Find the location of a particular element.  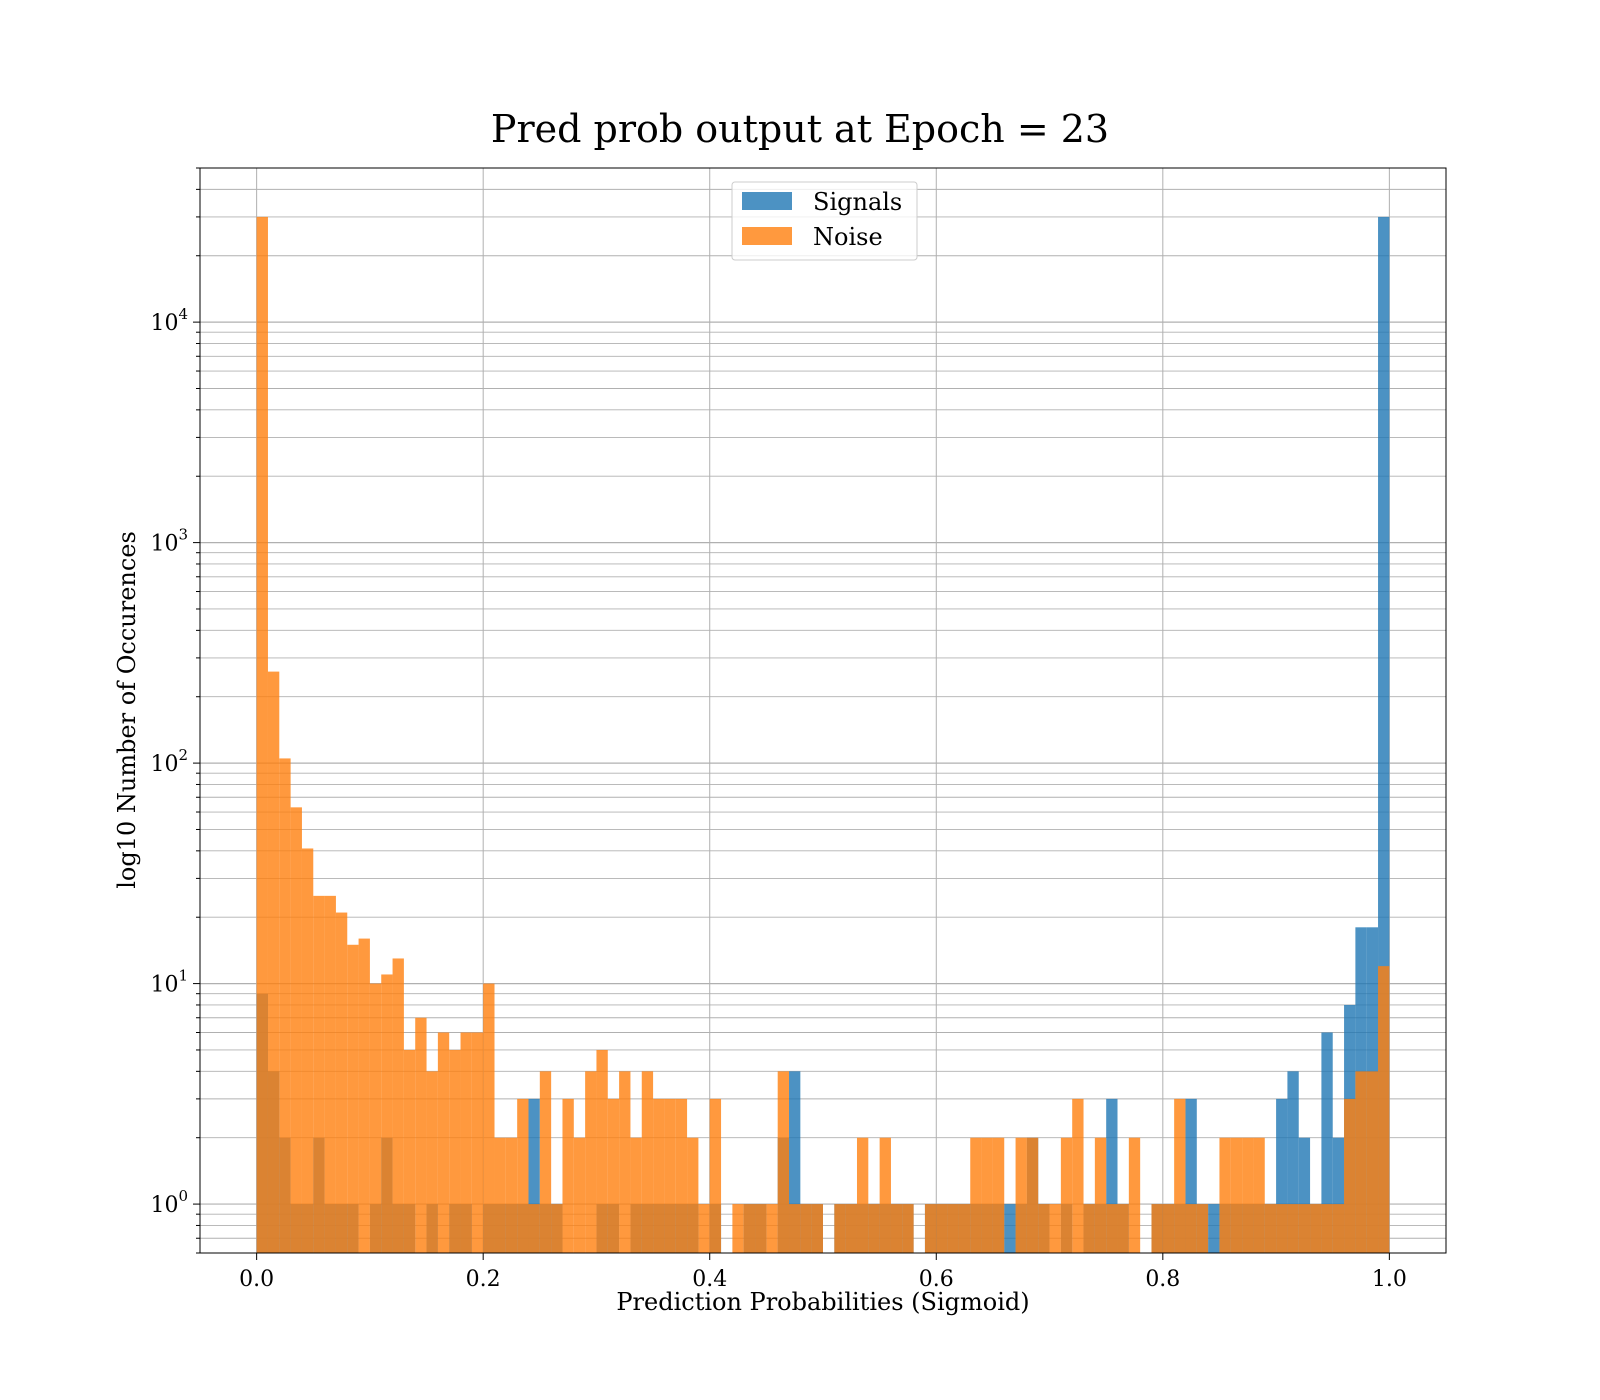

x-axis-ticks: 0.0 0.2 0.4 0.6 0.8 1.0 is located at coordinates (823, 1272).